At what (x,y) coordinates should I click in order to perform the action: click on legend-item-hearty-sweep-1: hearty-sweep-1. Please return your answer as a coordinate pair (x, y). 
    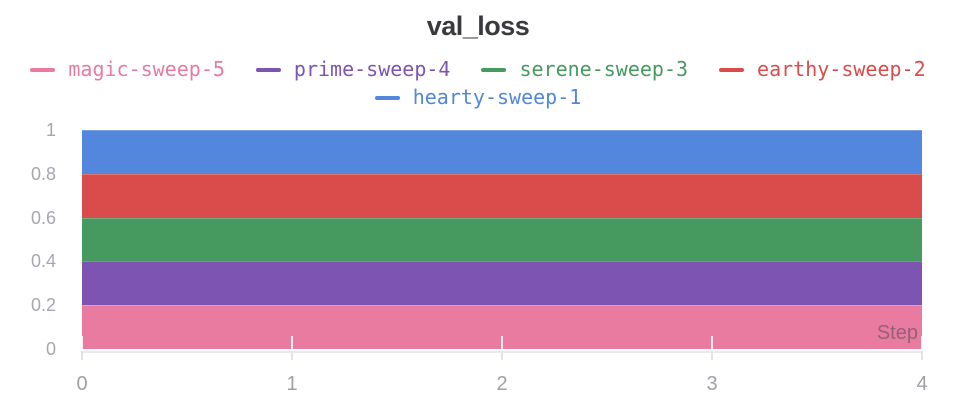
    Looking at the image, I should click on (478, 97).